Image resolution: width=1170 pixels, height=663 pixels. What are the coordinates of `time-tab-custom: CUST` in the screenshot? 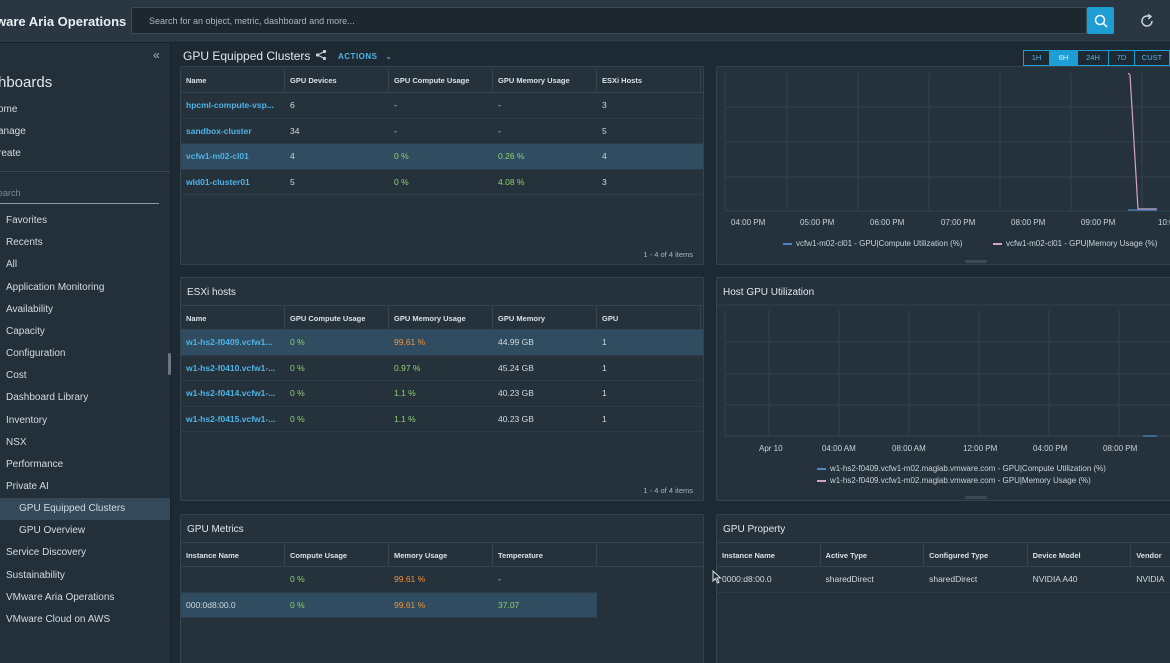 It's located at (1152, 58).